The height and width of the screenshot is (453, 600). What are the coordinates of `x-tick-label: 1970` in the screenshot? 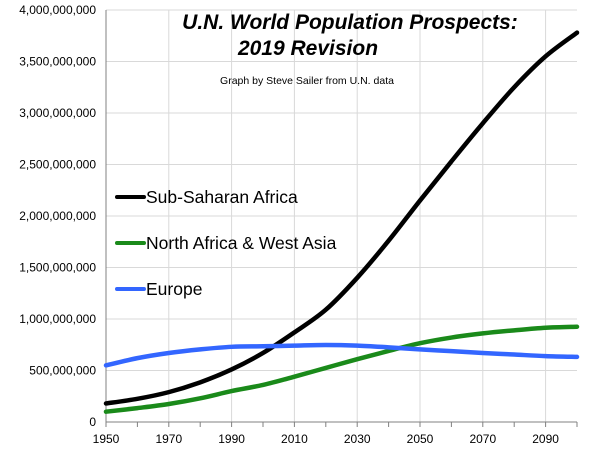 It's located at (168, 439).